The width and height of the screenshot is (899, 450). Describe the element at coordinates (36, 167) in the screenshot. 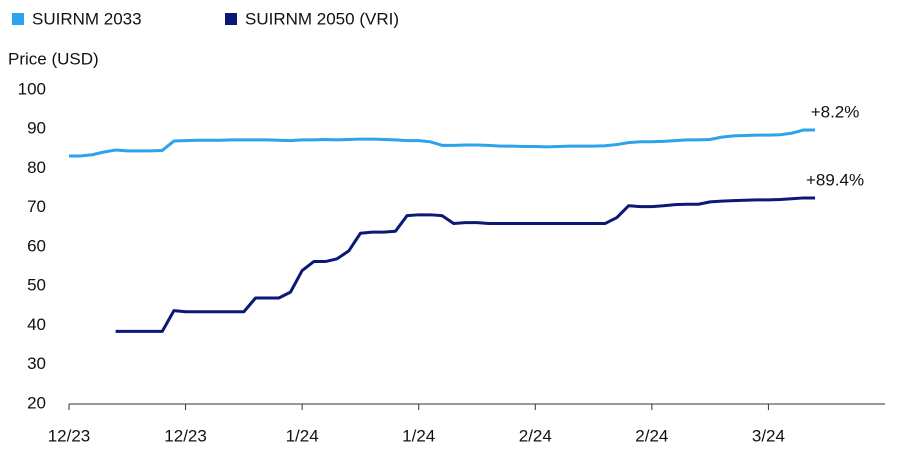

I see `y-tick-label: 80` at that location.